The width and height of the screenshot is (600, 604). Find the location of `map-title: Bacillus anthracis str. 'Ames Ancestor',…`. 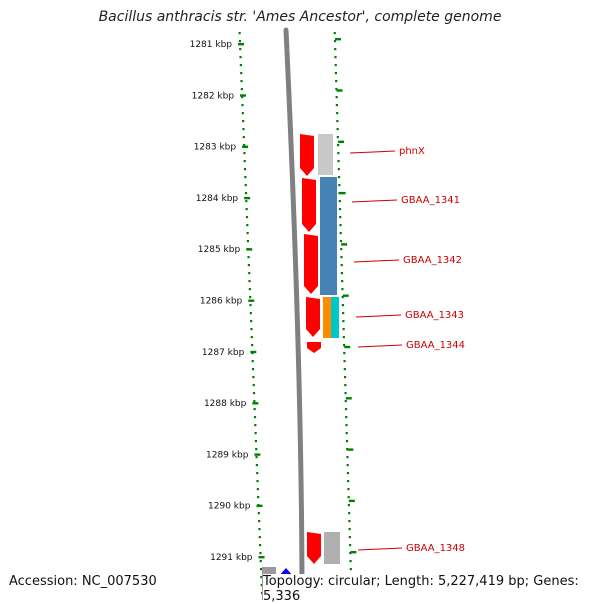

map-title: Bacillus anthracis str. 'Ames Ancestor',… is located at coordinates (300, 17).